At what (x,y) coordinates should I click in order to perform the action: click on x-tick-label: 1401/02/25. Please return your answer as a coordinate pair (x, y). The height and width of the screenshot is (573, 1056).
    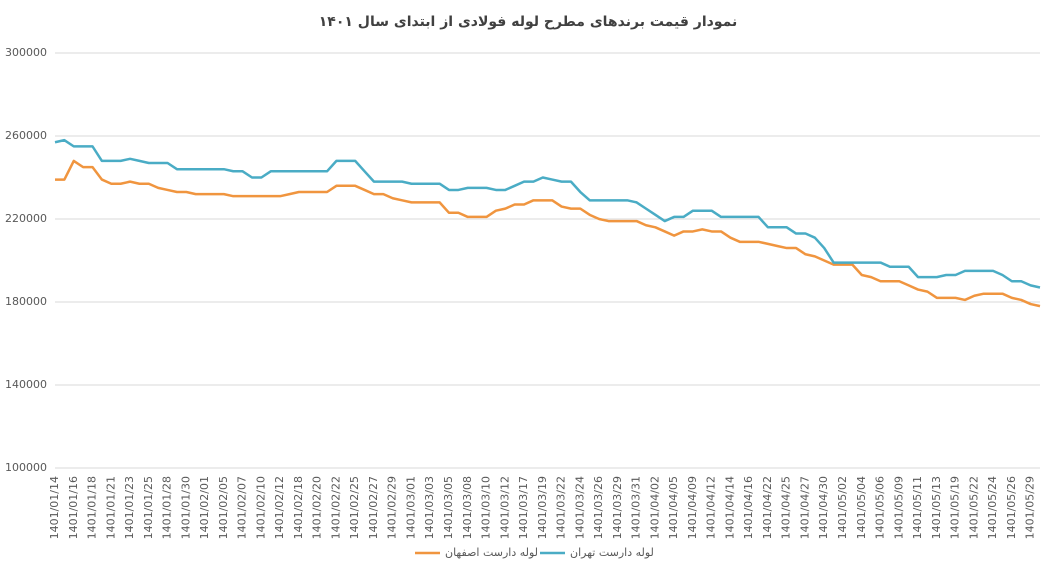
    Looking at the image, I should click on (354, 507).